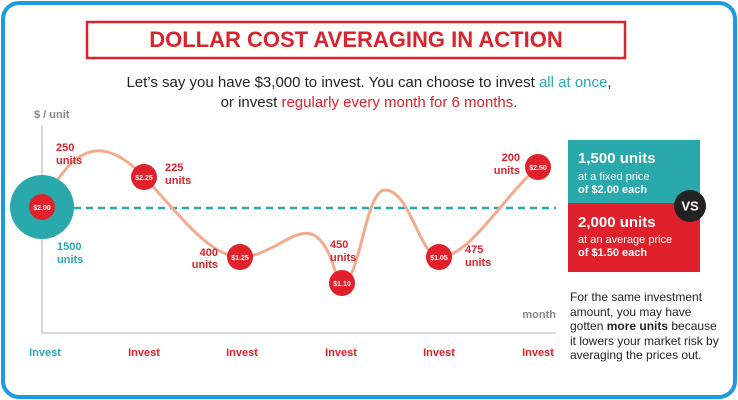 Image resolution: width=738 pixels, height=400 pixels. Describe the element at coordinates (343, 251) in the screenshot. I see `units-label: 450 units` at that location.